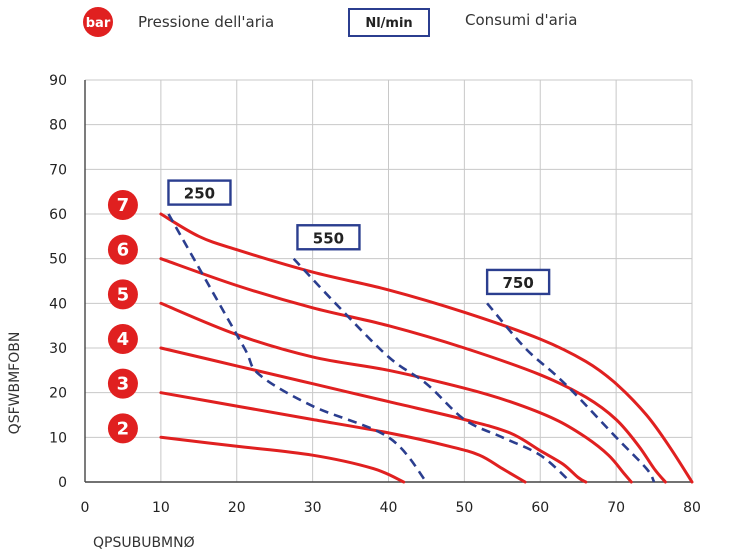 The image size is (729, 558). Describe the element at coordinates (389, 508) in the screenshot. I see `x-tick-label: 40` at that location.